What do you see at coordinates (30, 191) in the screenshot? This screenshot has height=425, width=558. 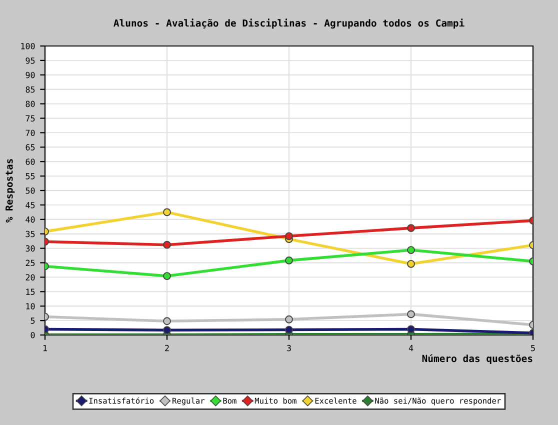 I see `y-tick-label: 50` at bounding box center [30, 191].